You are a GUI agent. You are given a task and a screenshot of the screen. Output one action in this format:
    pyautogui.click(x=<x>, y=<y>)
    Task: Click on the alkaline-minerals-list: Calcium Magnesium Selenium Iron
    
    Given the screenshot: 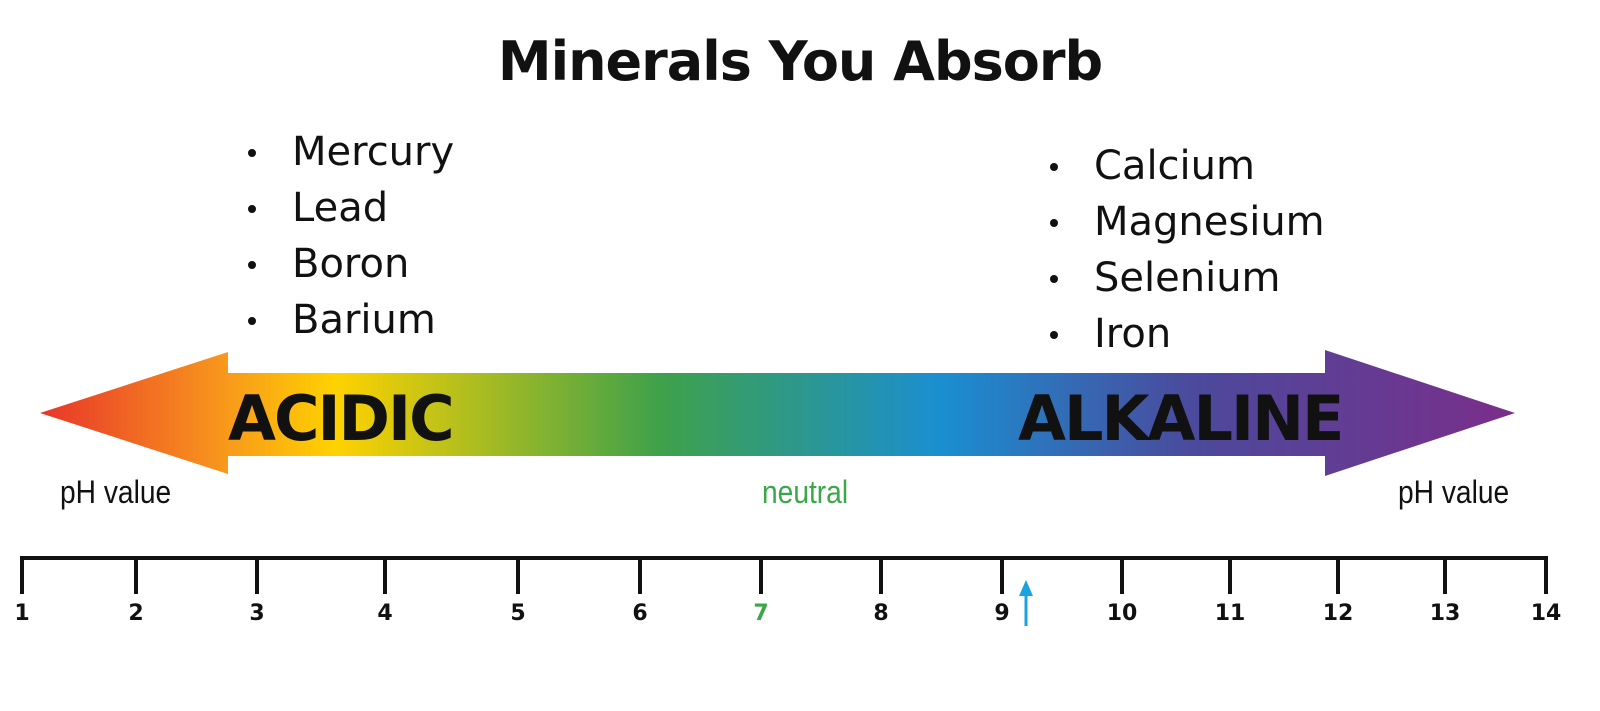 What is the action you would take?
    pyautogui.click(x=1185, y=250)
    